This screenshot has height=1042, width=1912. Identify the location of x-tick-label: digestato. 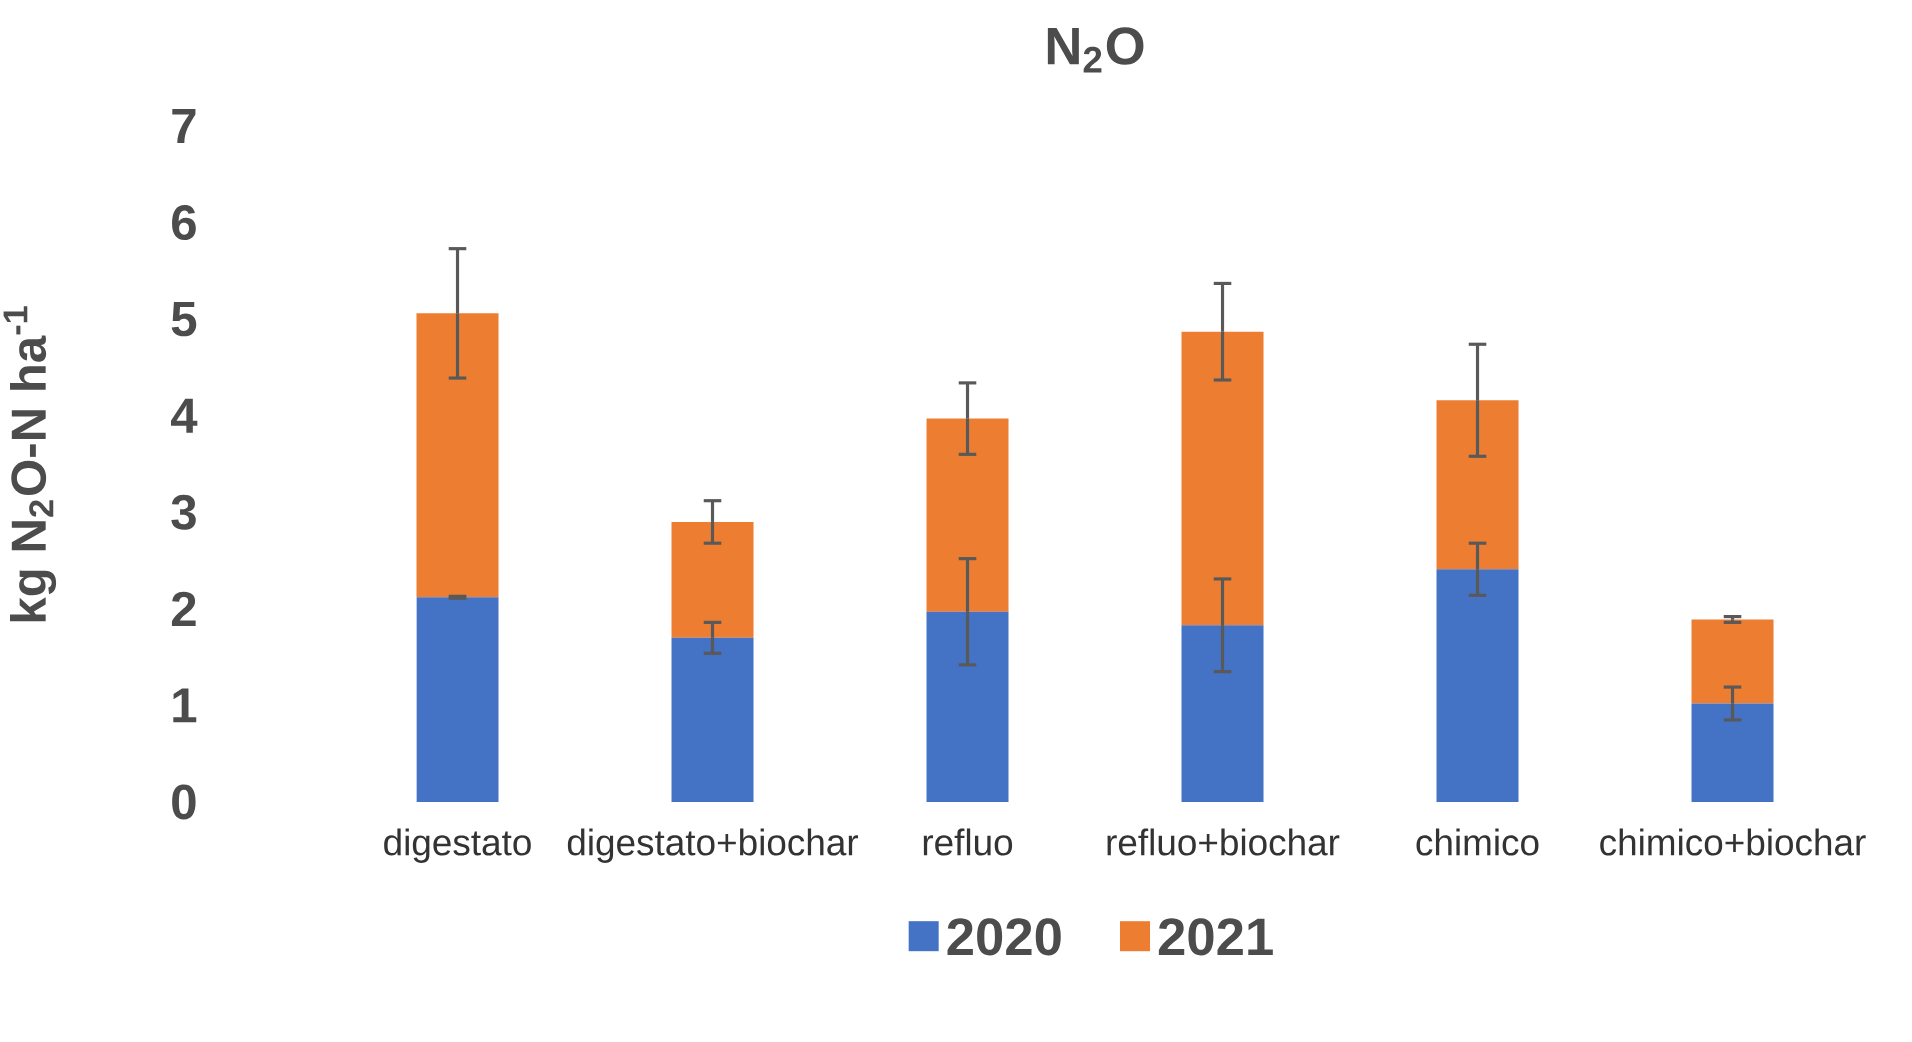
(457, 845).